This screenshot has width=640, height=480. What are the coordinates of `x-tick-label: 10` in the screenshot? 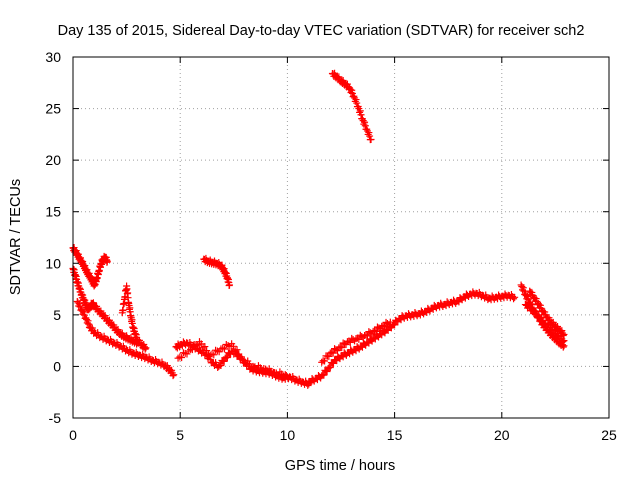 It's located at (288, 435).